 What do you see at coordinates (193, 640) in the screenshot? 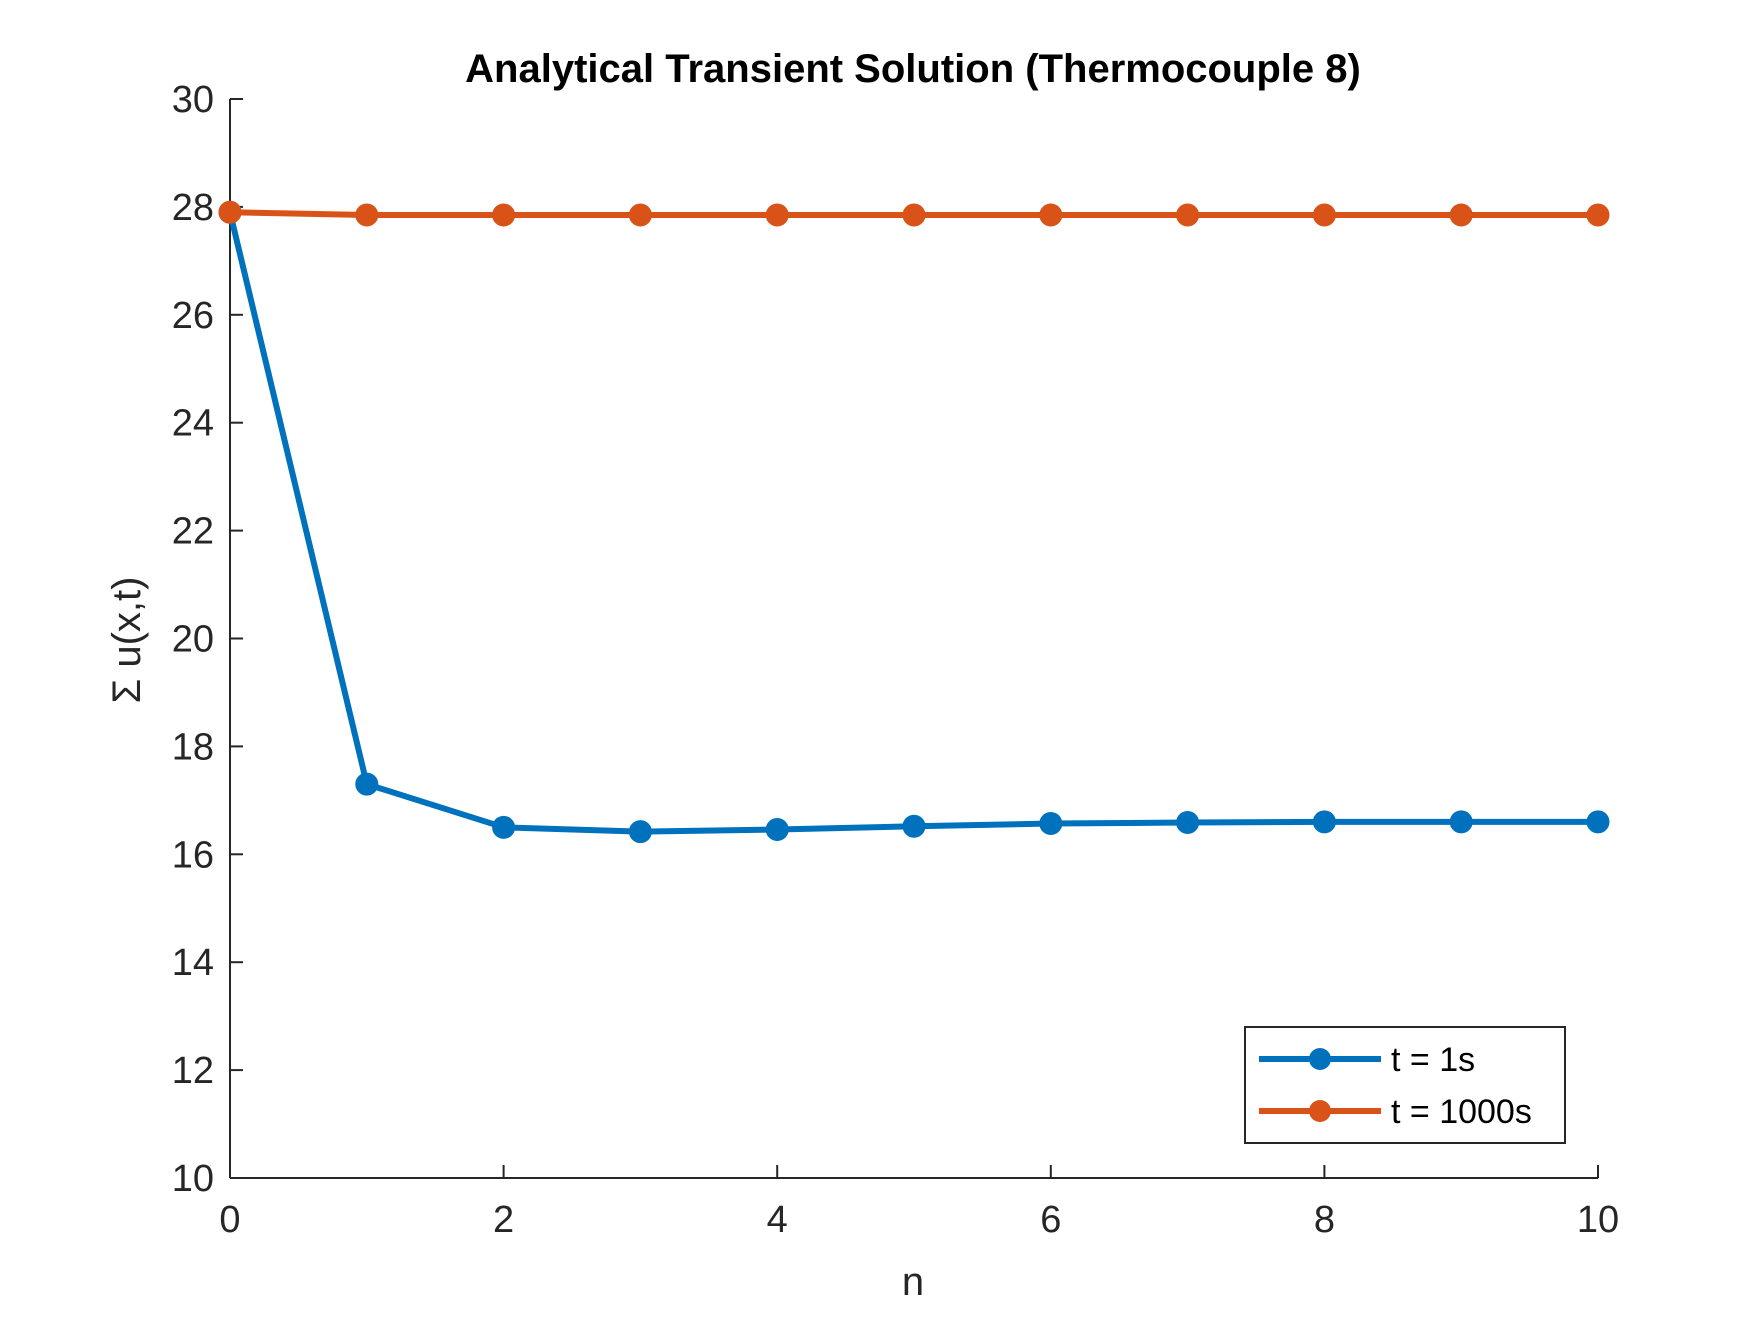
I see `y-tick-label: 20` at bounding box center [193, 640].